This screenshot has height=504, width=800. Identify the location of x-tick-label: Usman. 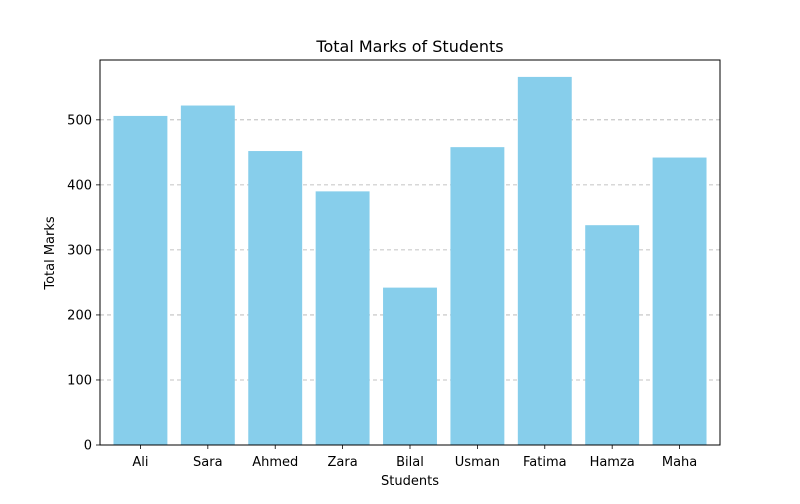
(477, 462).